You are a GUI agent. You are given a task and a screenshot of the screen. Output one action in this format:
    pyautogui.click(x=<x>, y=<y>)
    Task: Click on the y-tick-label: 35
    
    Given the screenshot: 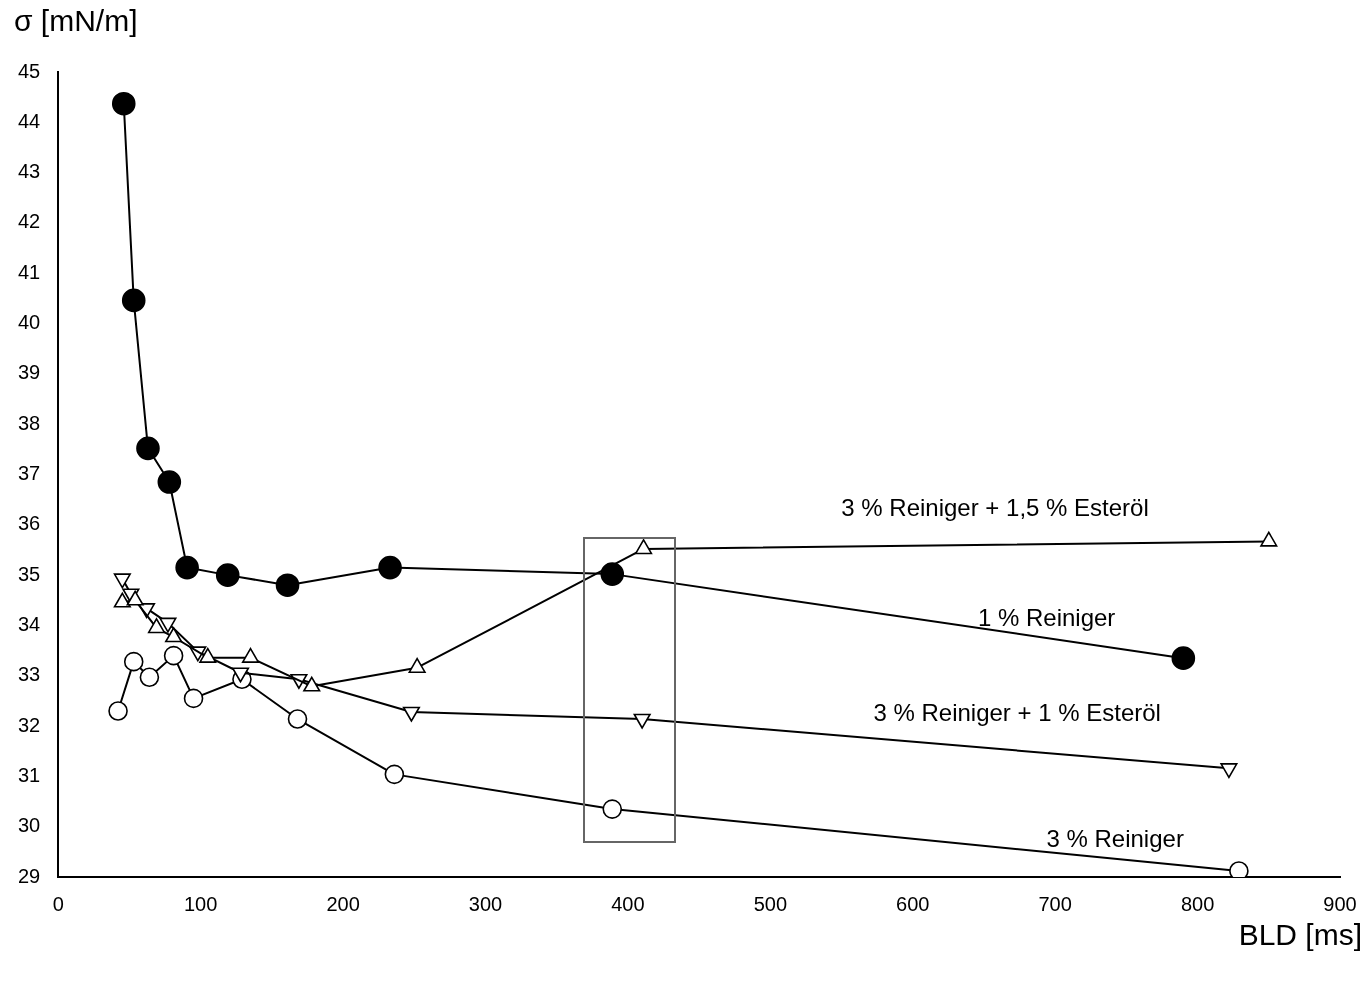 What is the action you would take?
    pyautogui.click(x=29, y=573)
    